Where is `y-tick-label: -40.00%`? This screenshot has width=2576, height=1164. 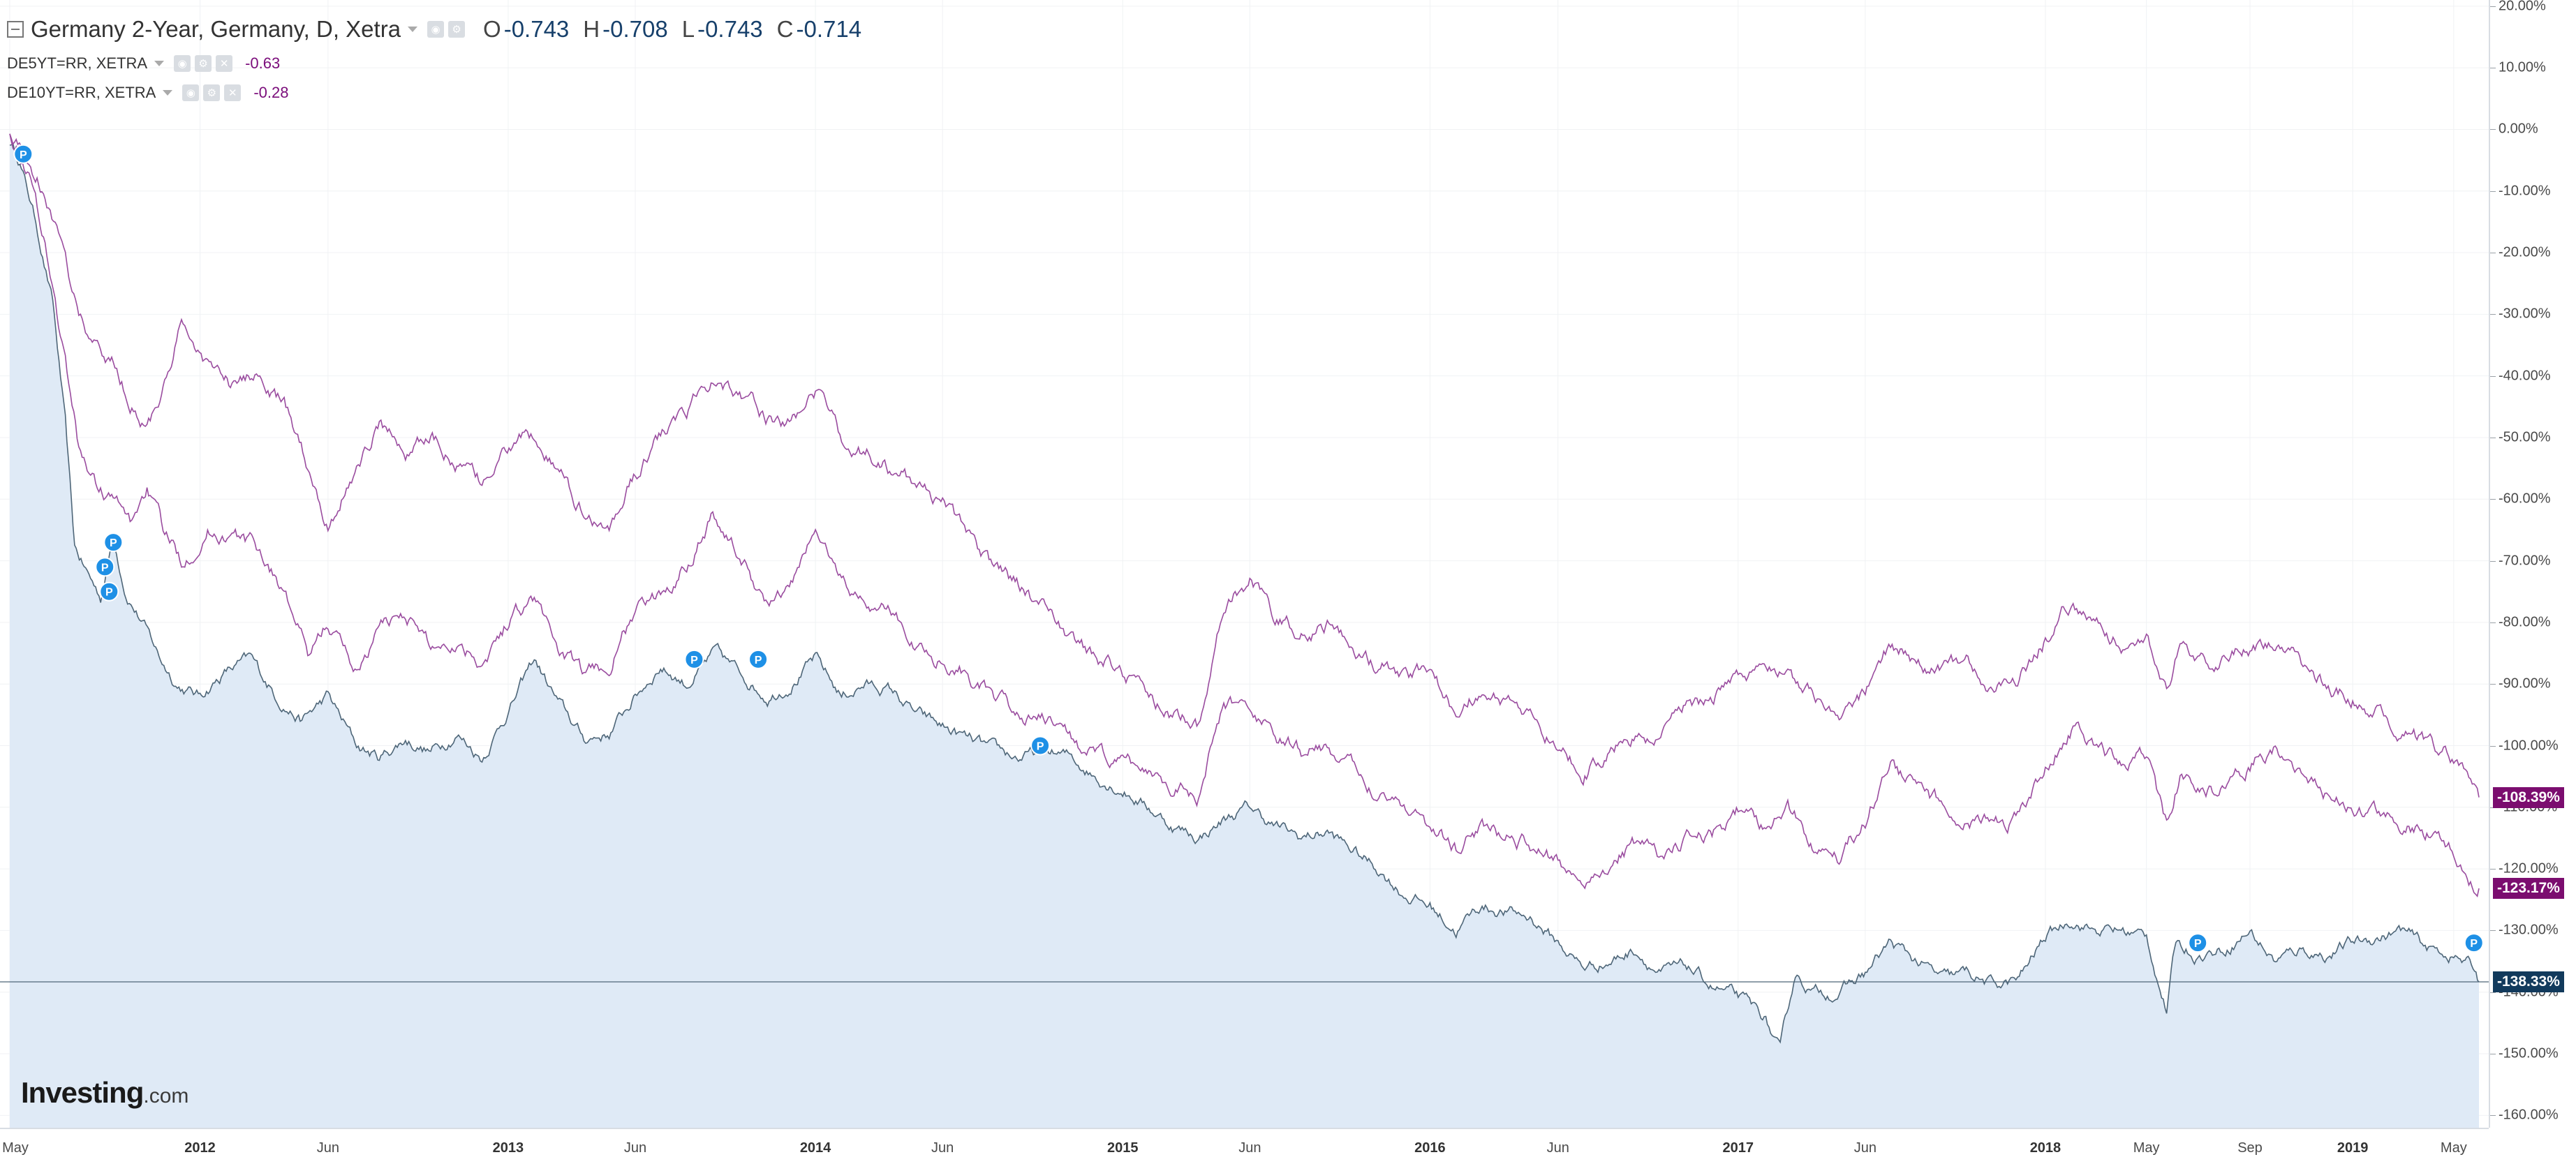 y-tick-label: -40.00% is located at coordinates (2525, 376).